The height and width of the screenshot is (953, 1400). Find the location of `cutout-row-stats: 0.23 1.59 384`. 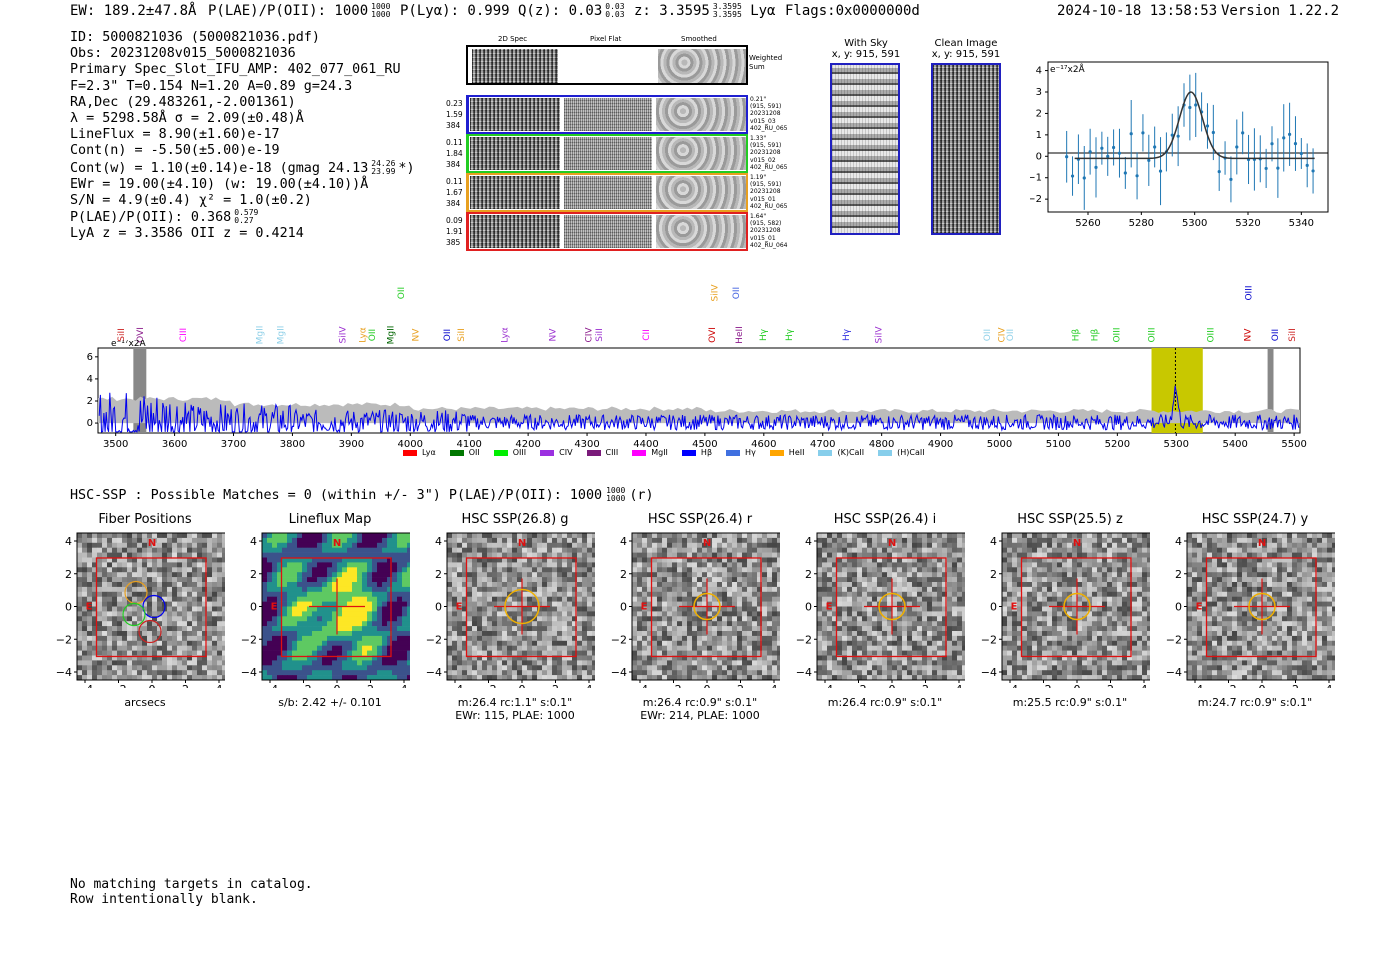

cutout-row-stats: 0.23 1.59 384 is located at coordinates (454, 114).